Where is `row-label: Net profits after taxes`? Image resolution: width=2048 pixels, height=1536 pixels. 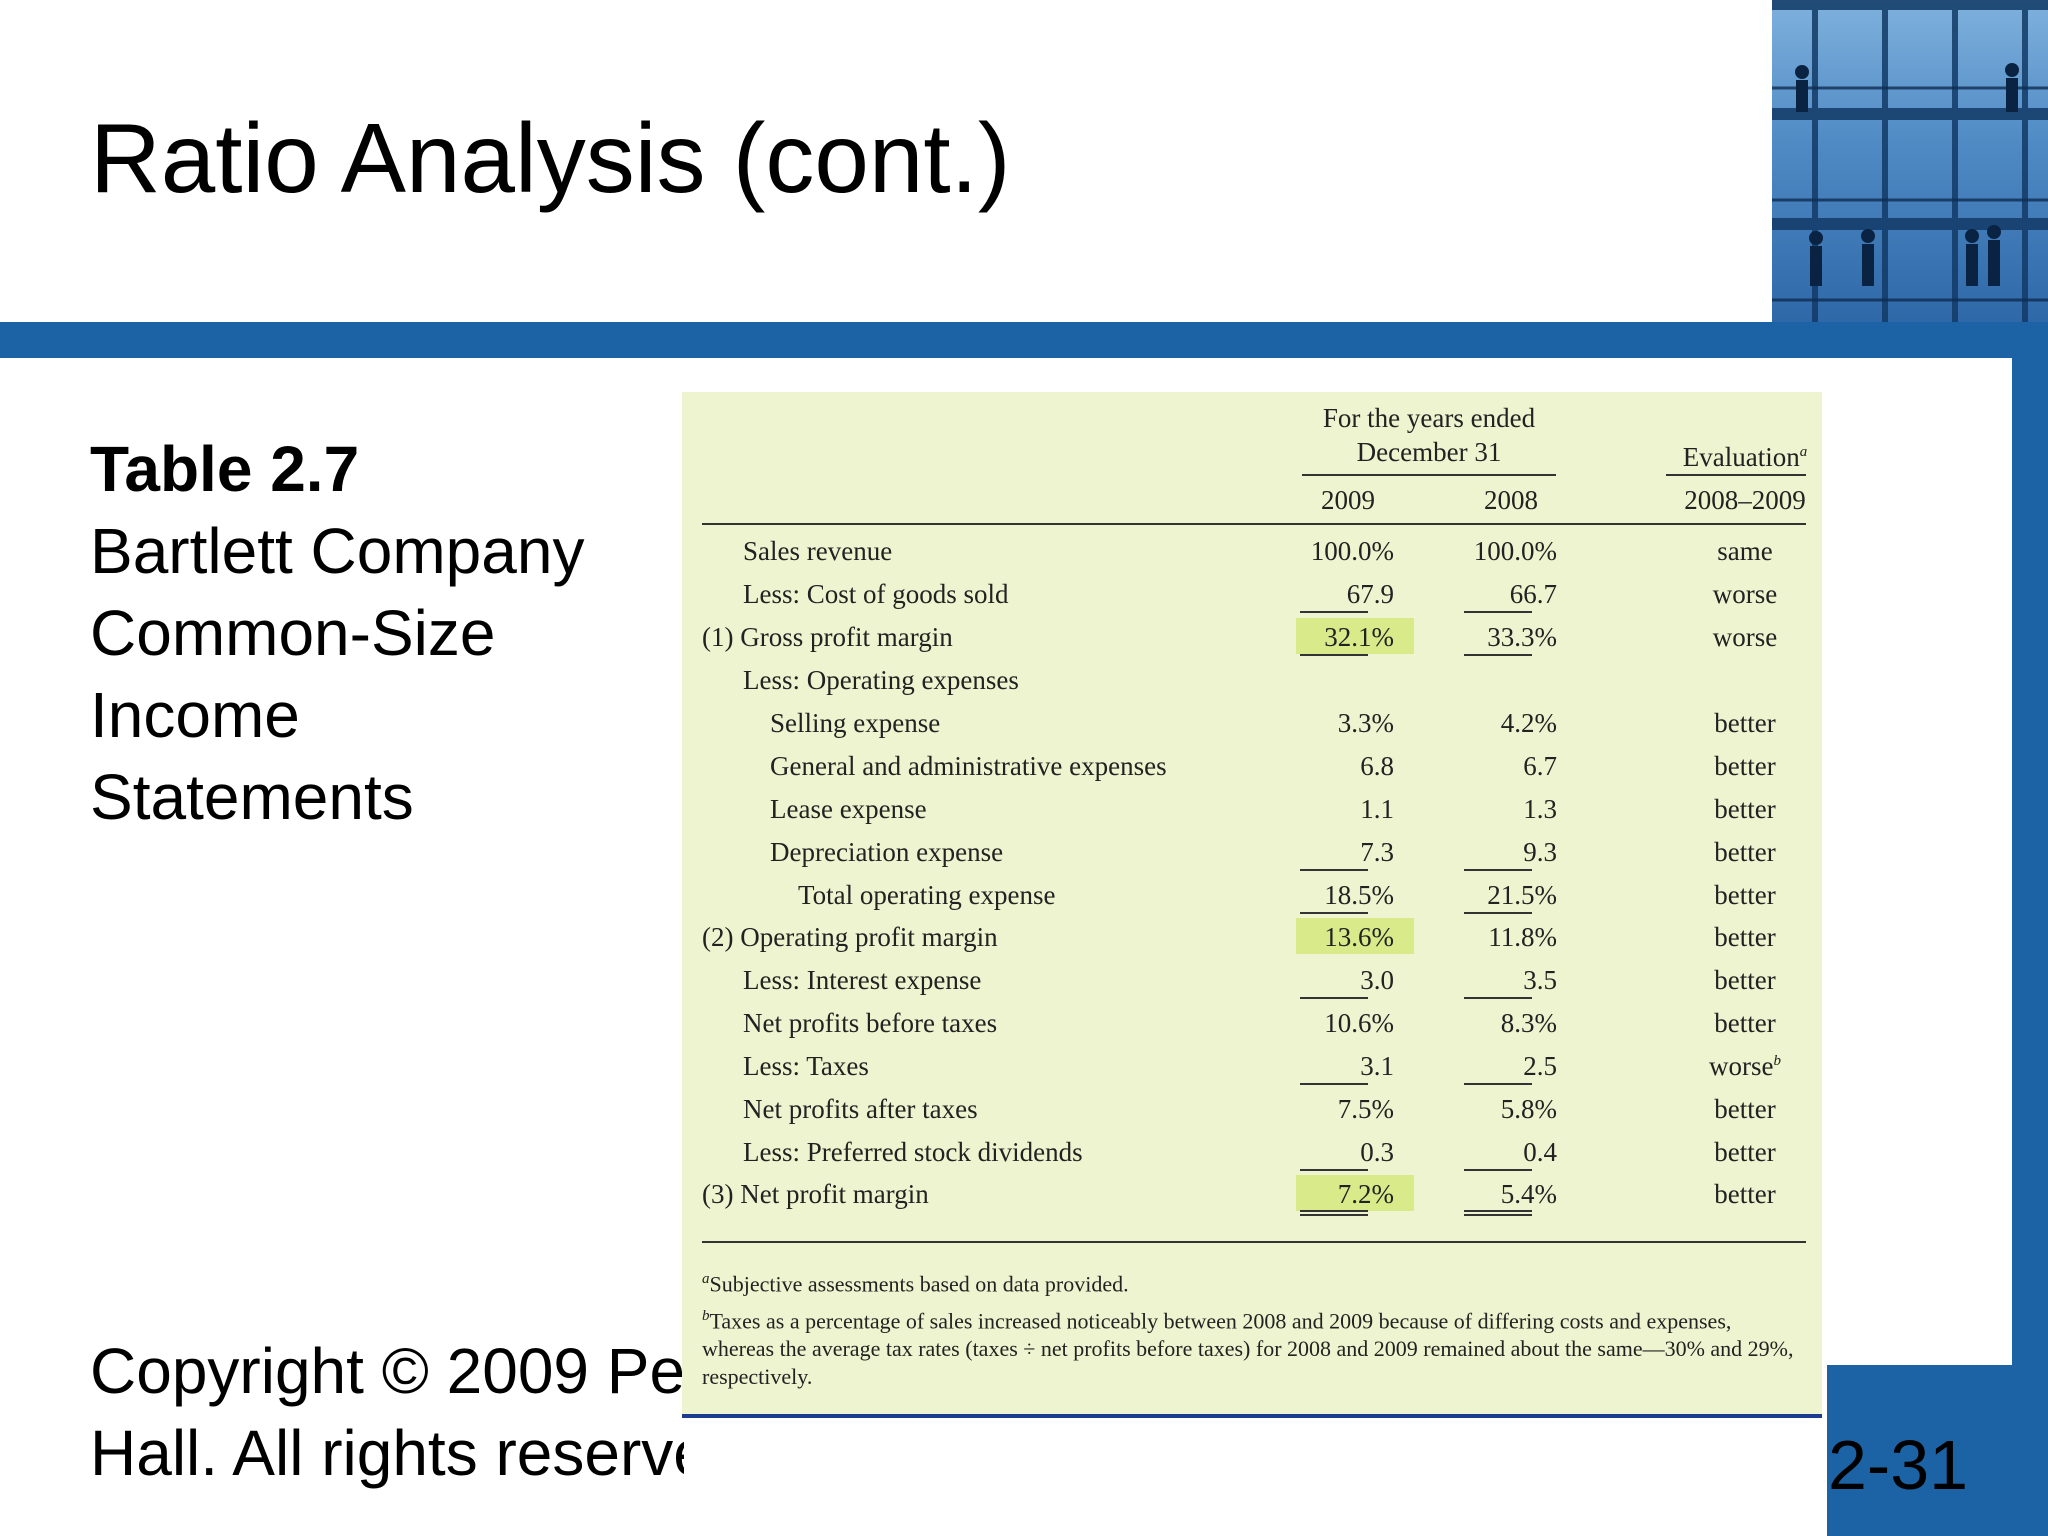
row-label: Net profits after taxes is located at coordinates (860, 1109).